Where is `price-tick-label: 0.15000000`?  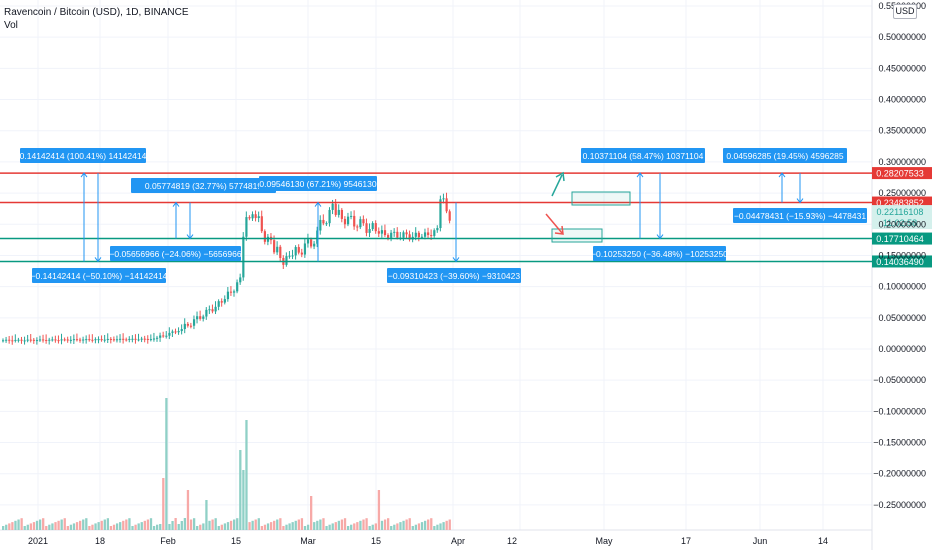 price-tick-label: 0.15000000 is located at coordinates (902, 255).